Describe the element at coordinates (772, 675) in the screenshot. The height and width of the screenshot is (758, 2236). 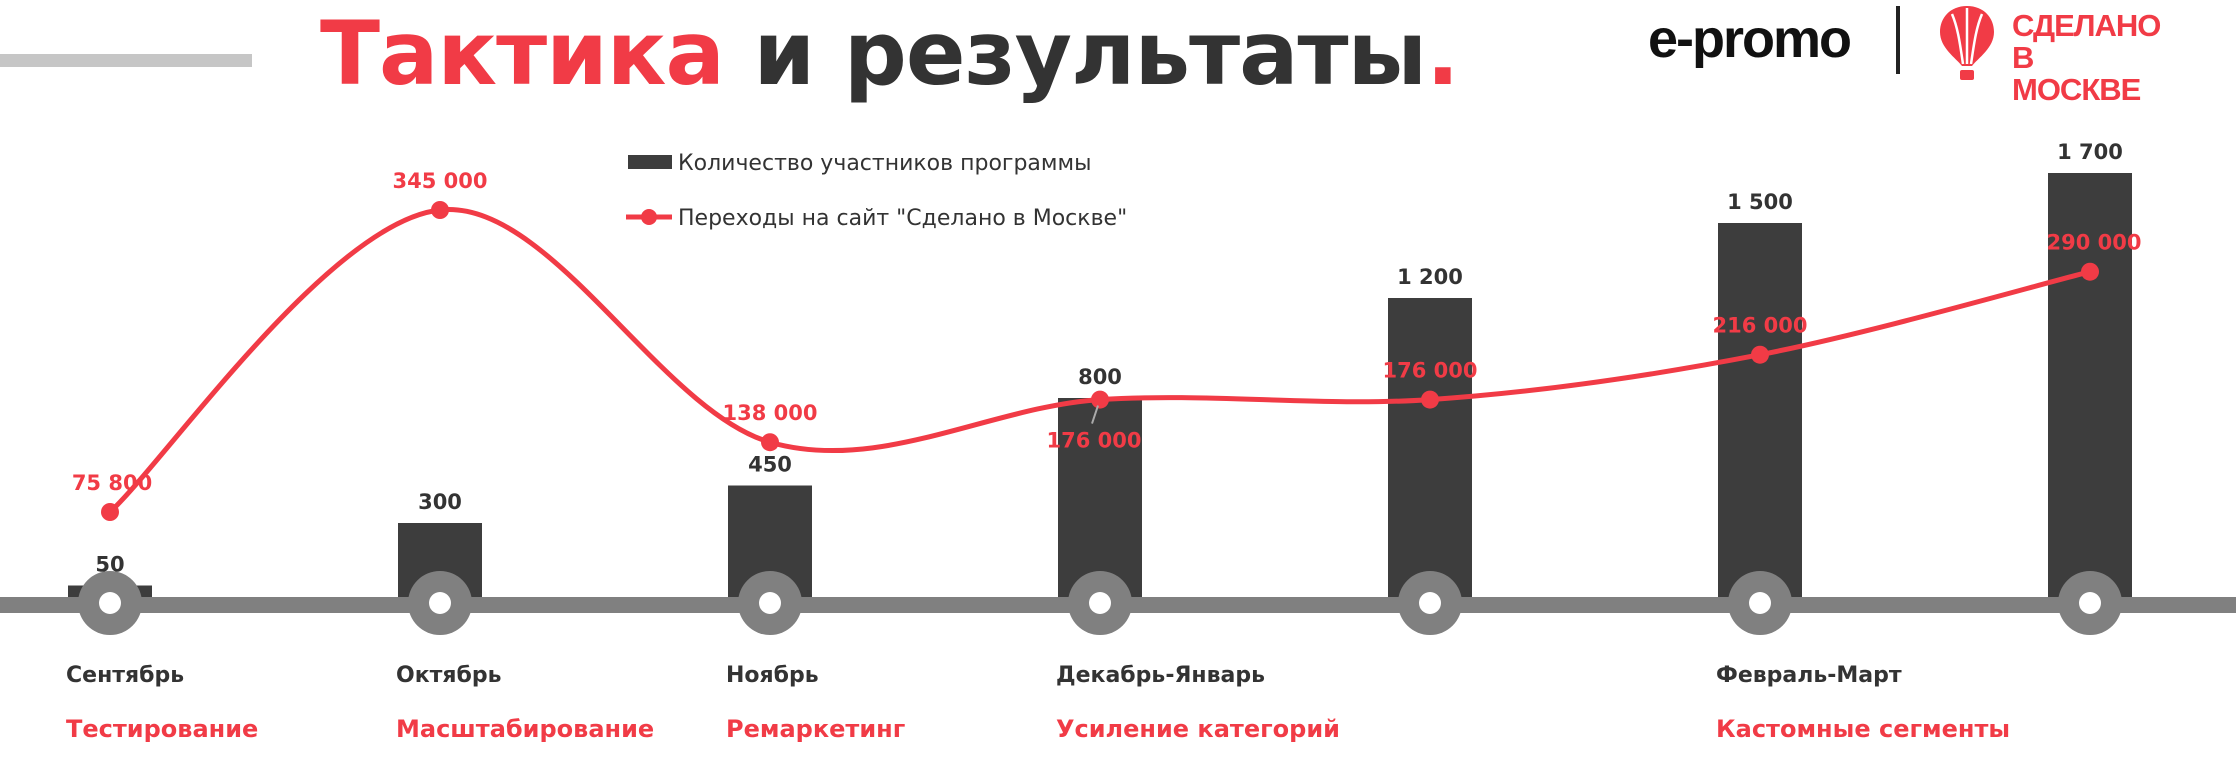
I see `category-label-2: Ноябрь` at that location.